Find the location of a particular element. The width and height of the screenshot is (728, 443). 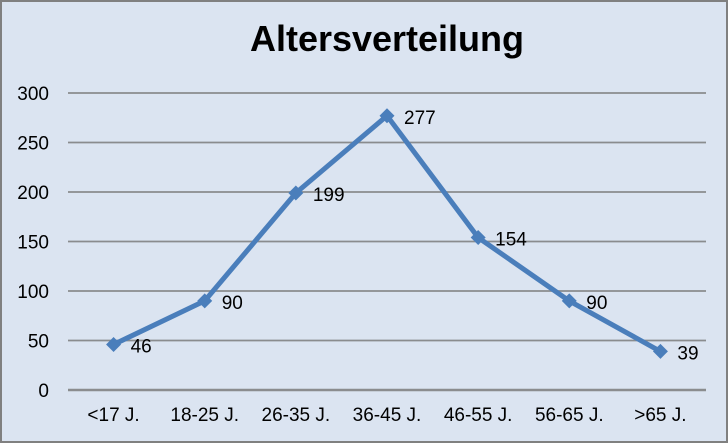

data-point-label: 154 is located at coordinates (511, 240).